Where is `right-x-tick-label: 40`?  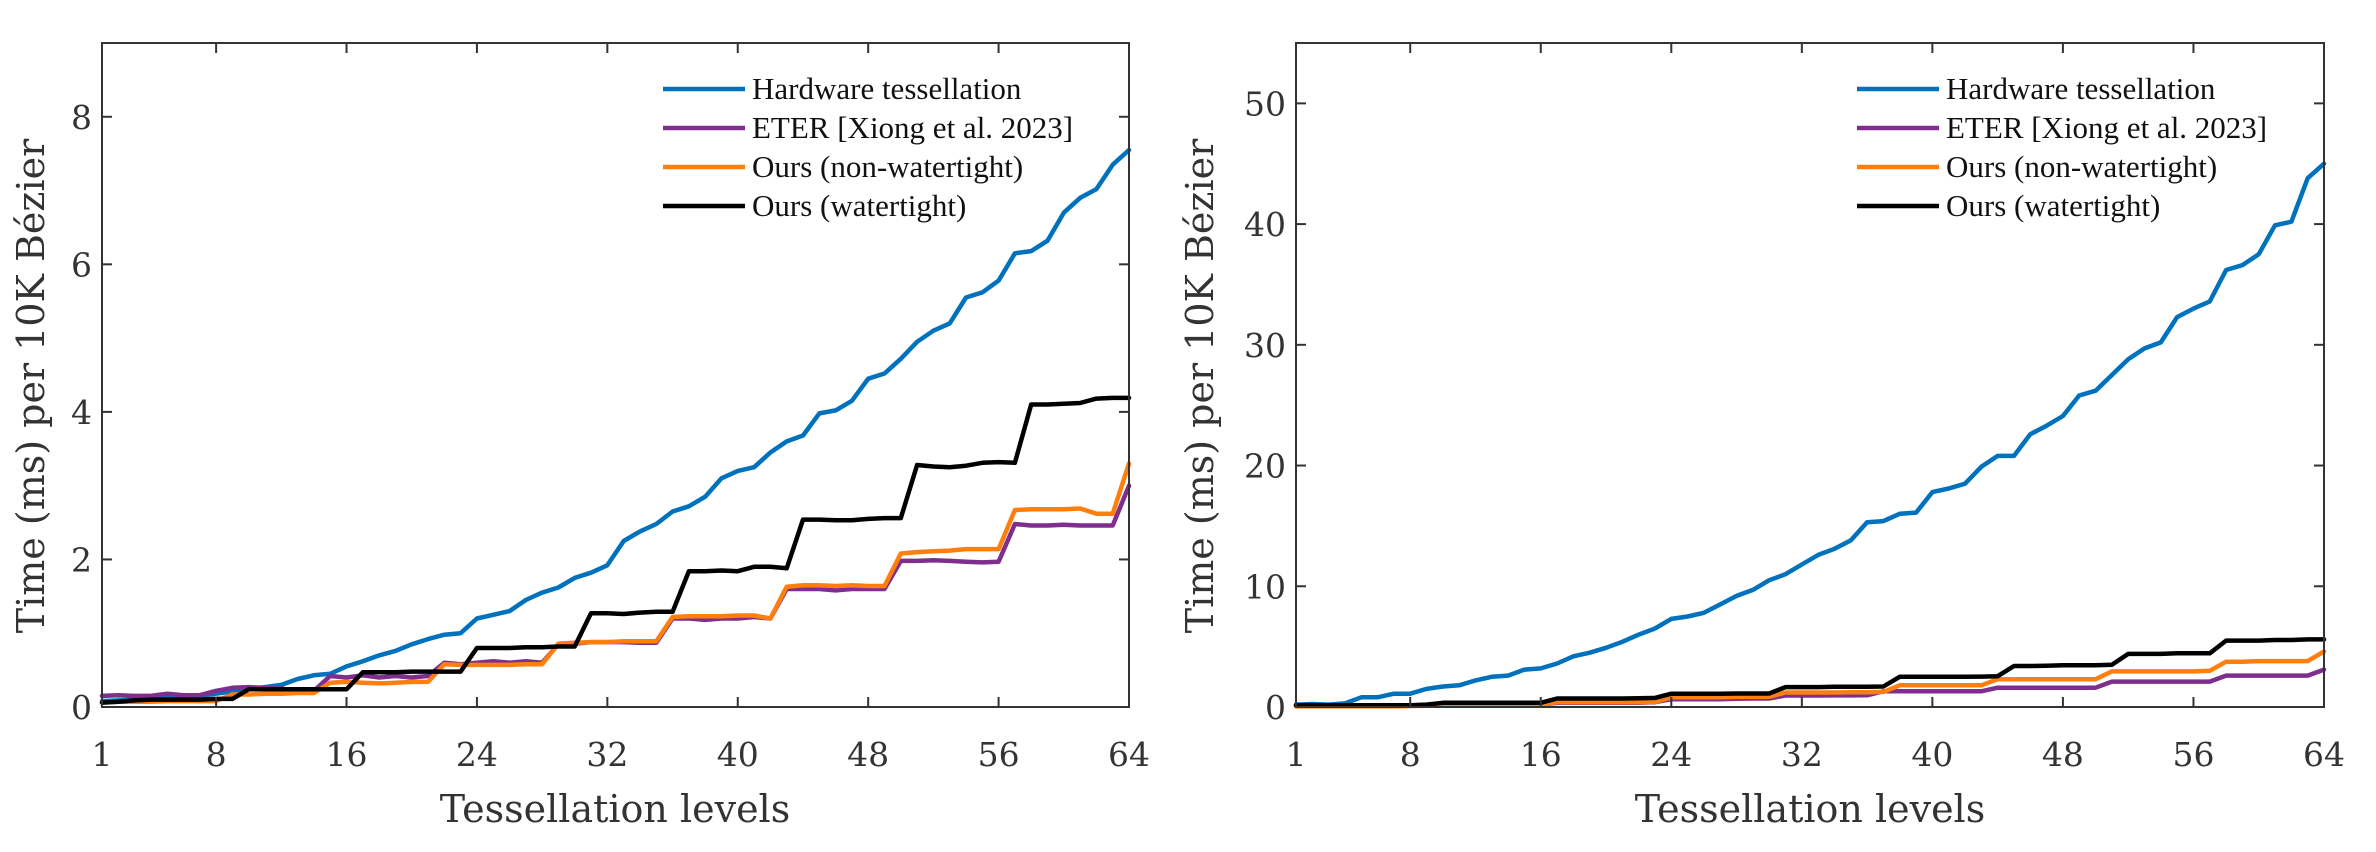
right-x-tick-label: 40 is located at coordinates (1932, 754).